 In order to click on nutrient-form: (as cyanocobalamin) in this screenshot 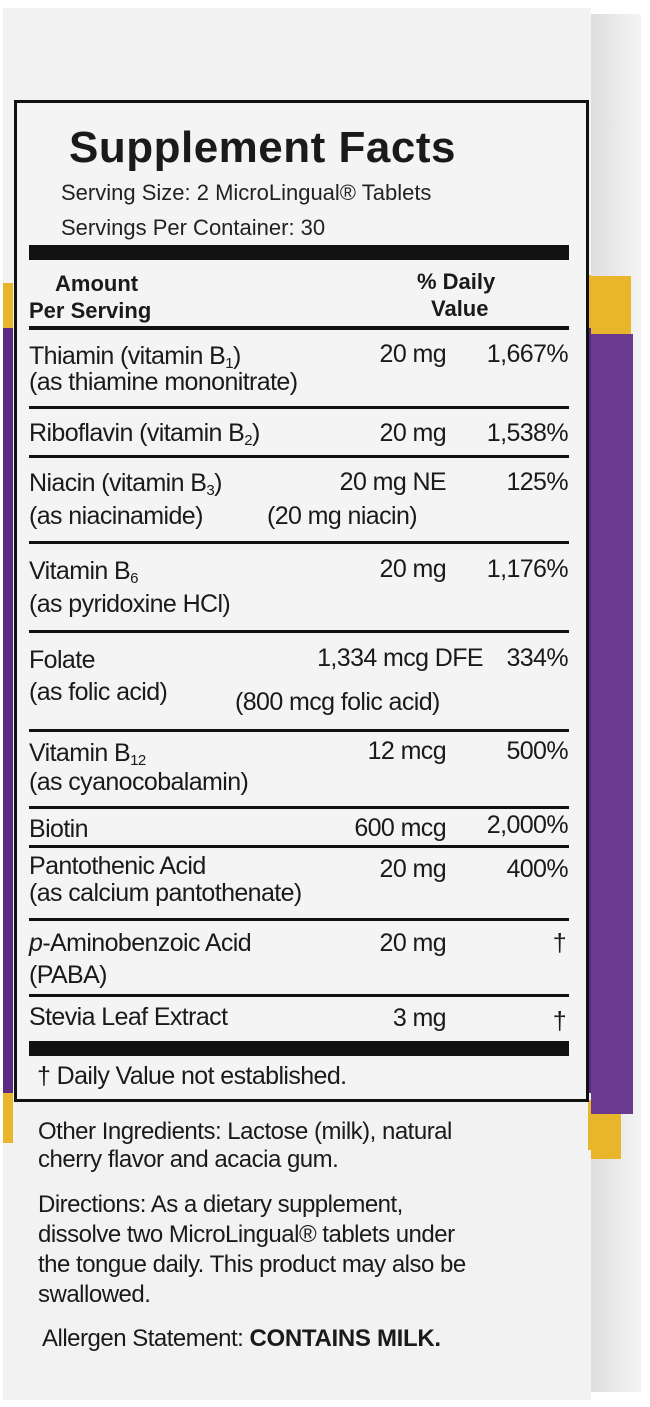, I will do `click(139, 782)`.